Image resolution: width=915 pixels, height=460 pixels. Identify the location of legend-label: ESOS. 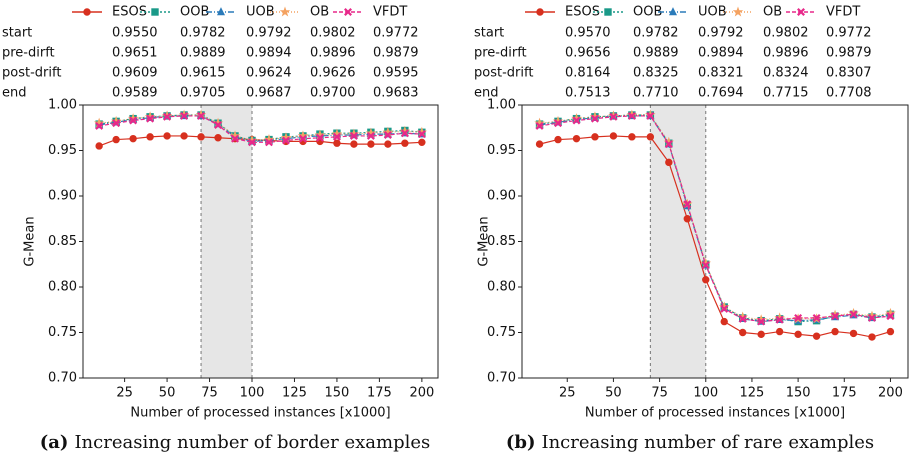
(582, 12).